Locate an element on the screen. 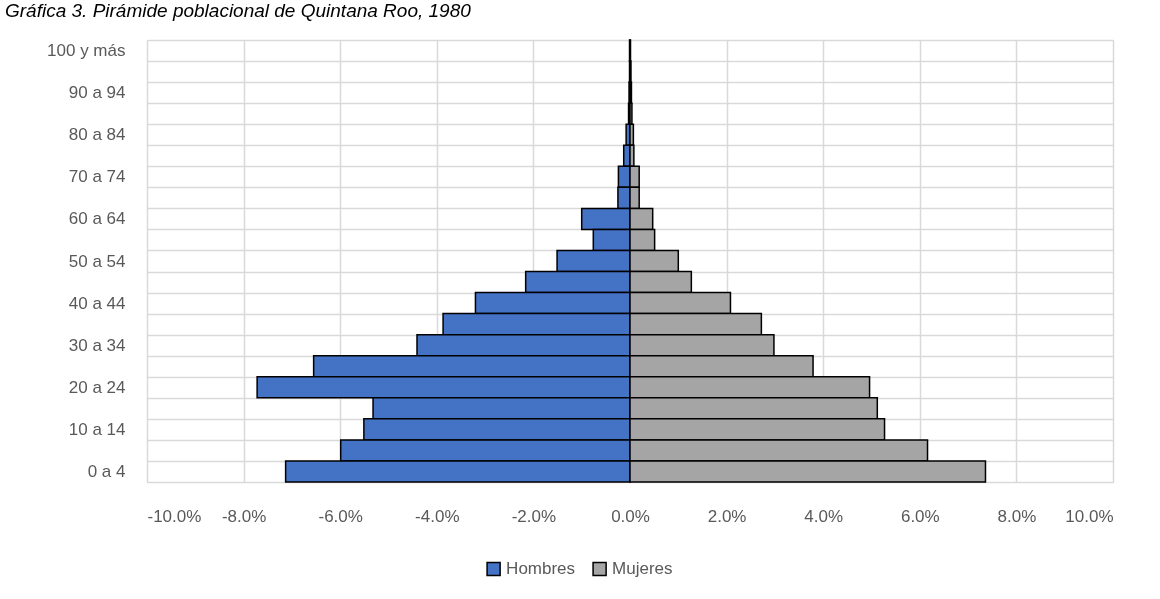 The image size is (1160, 599). x-tick-label: 10.0% is located at coordinates (1089, 516).